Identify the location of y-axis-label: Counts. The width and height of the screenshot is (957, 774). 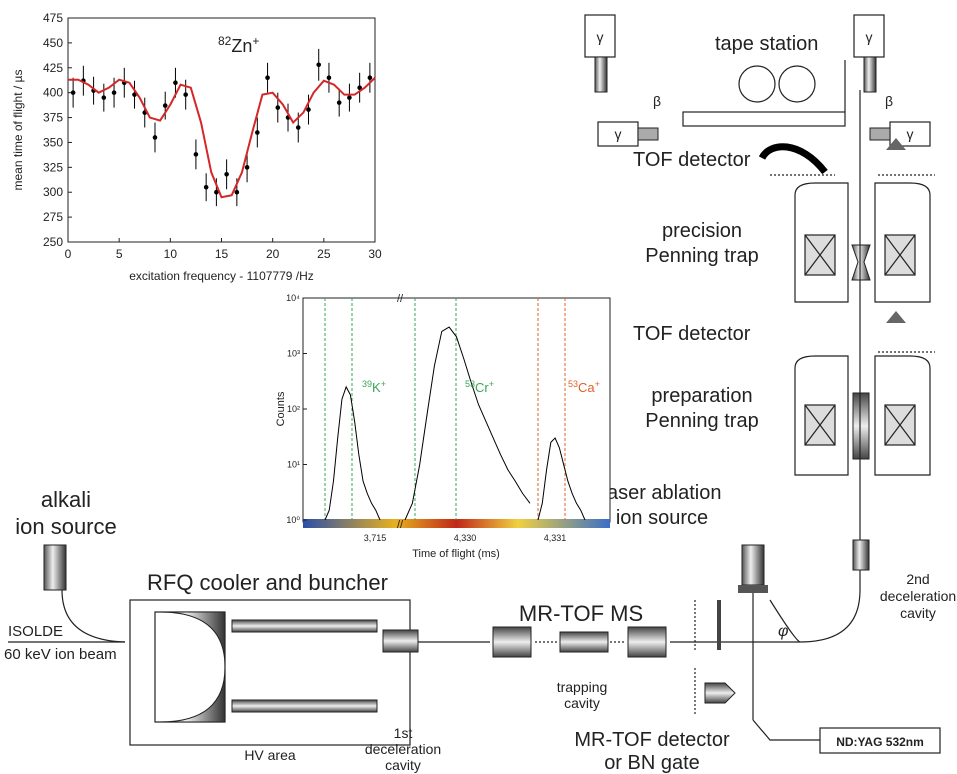
(281, 408).